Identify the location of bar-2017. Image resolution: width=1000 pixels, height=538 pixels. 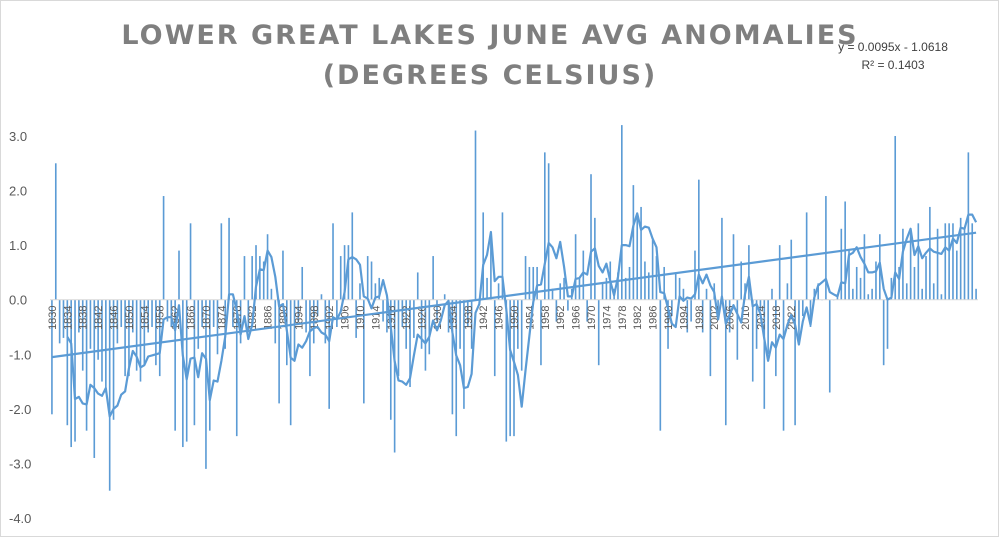
(772, 294).